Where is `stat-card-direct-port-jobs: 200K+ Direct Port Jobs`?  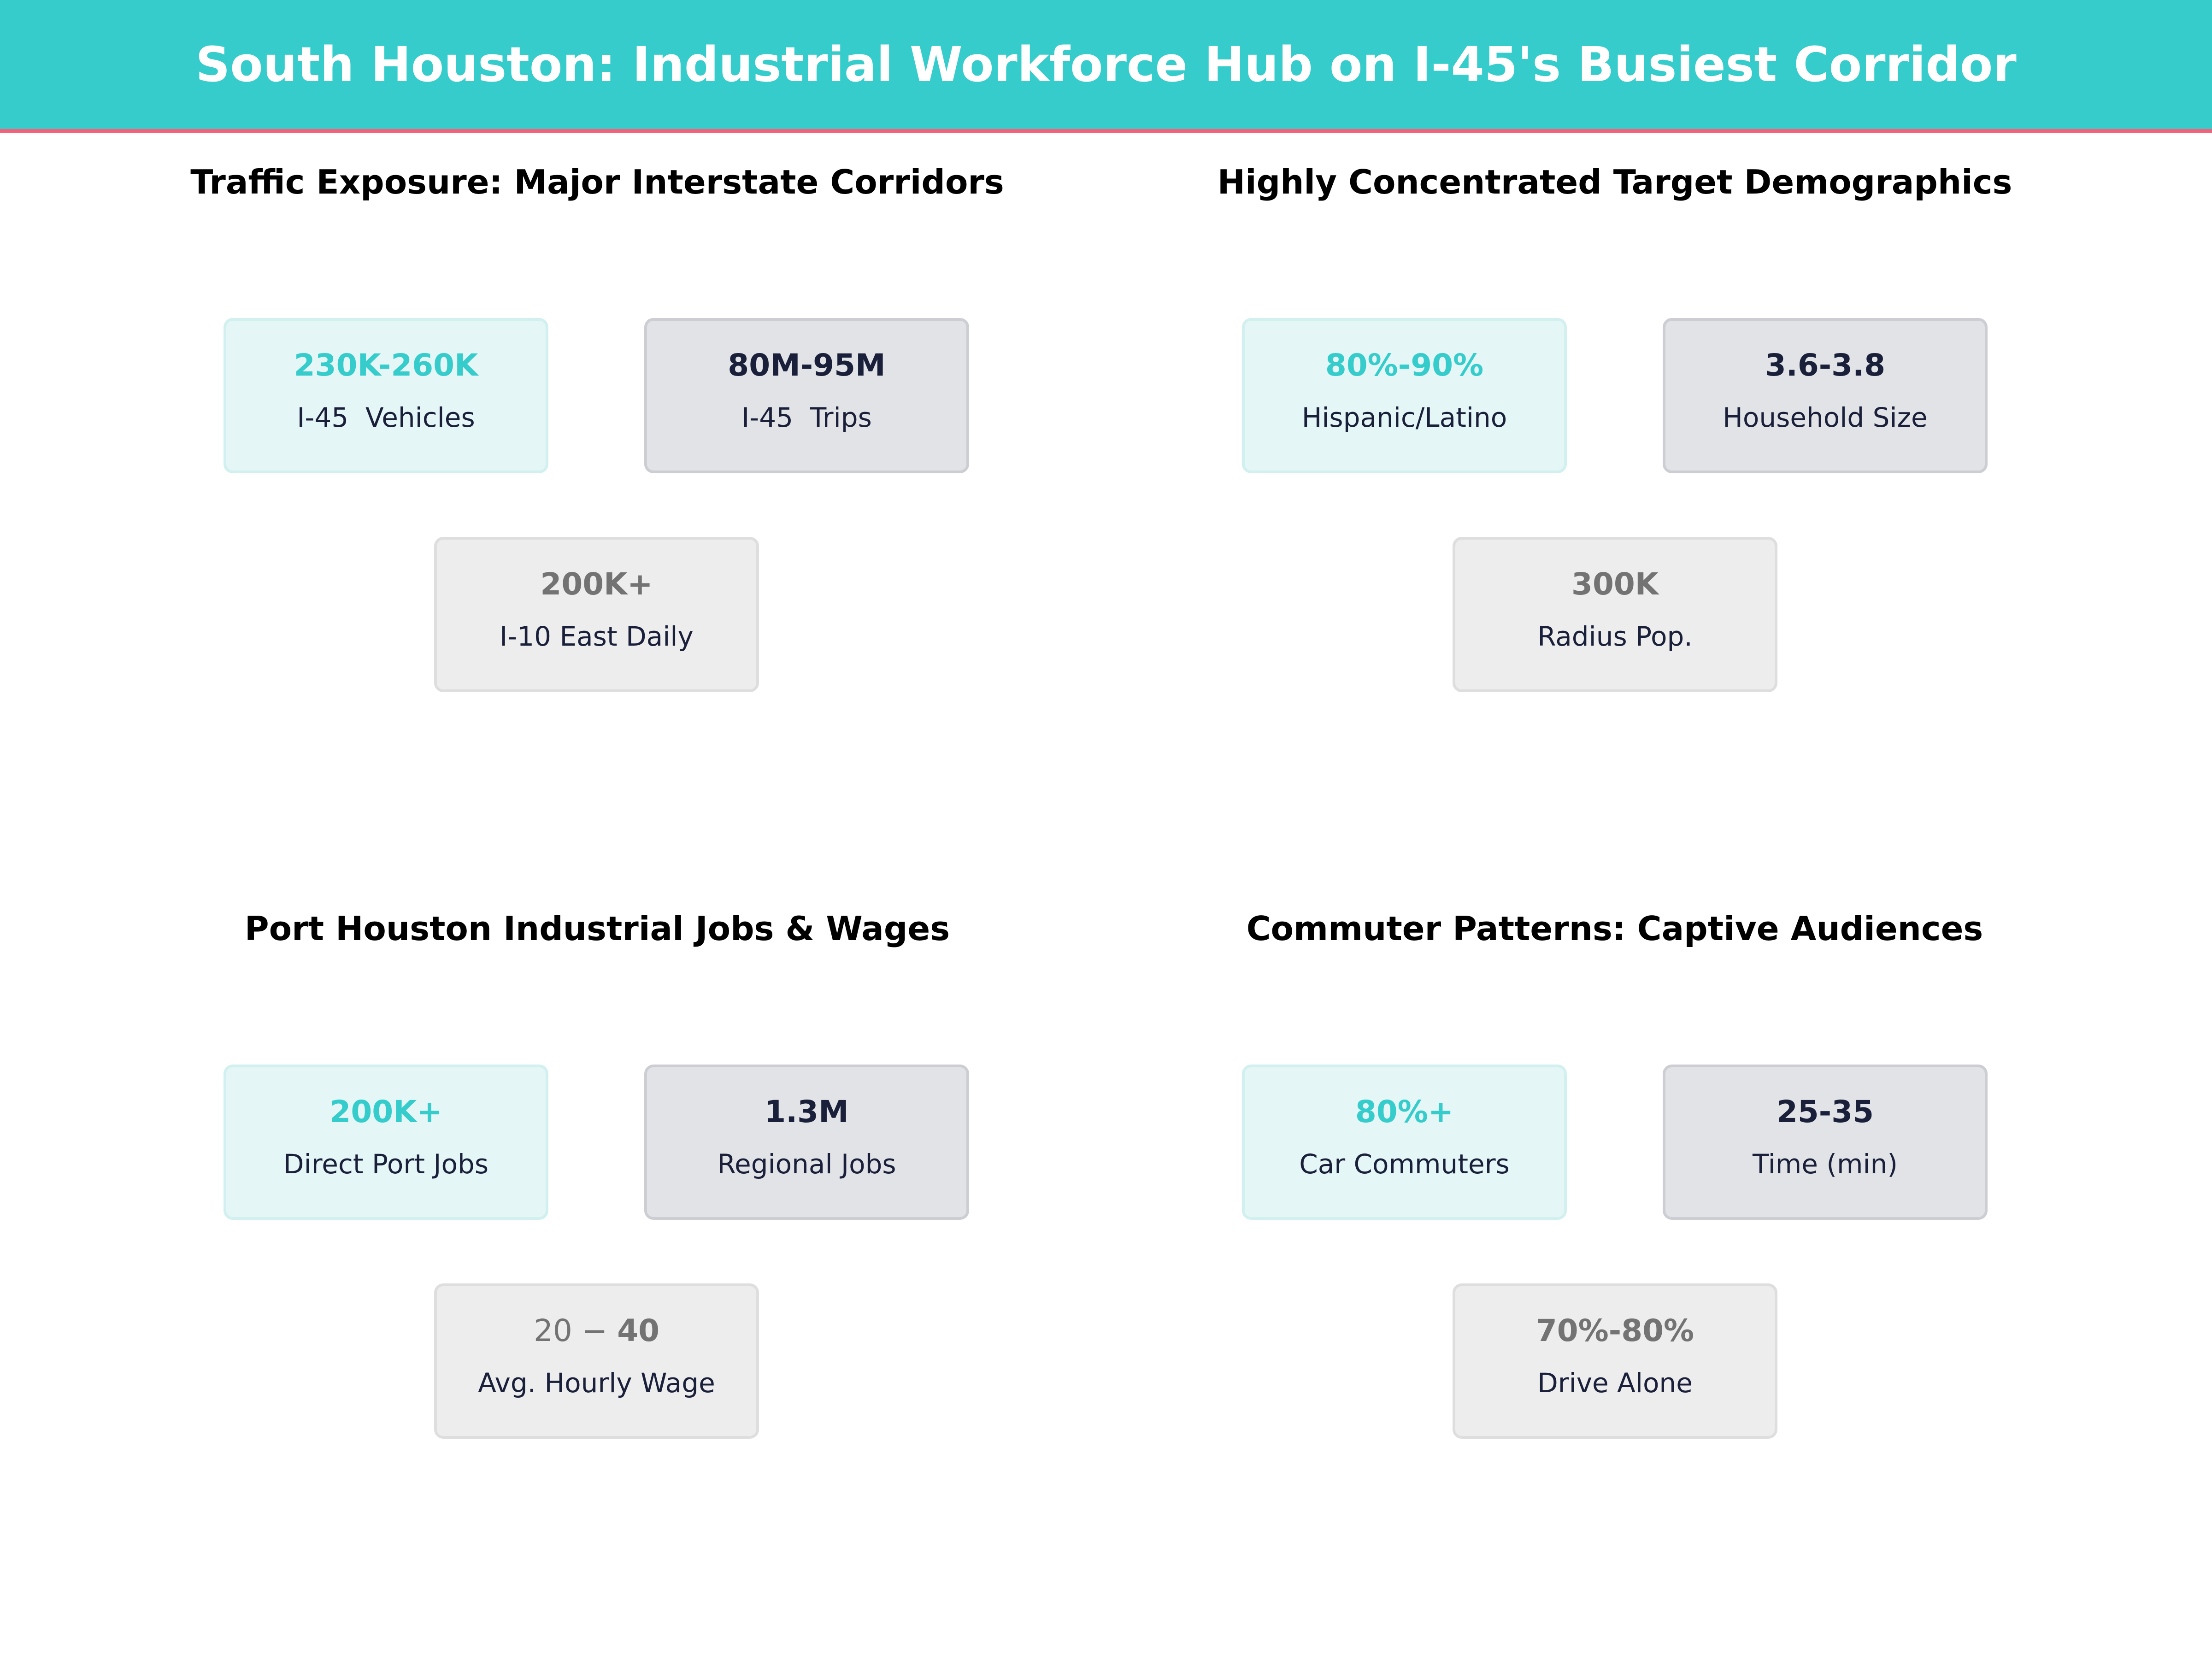 stat-card-direct-port-jobs: 200K+ Direct Port Jobs is located at coordinates (386, 1142).